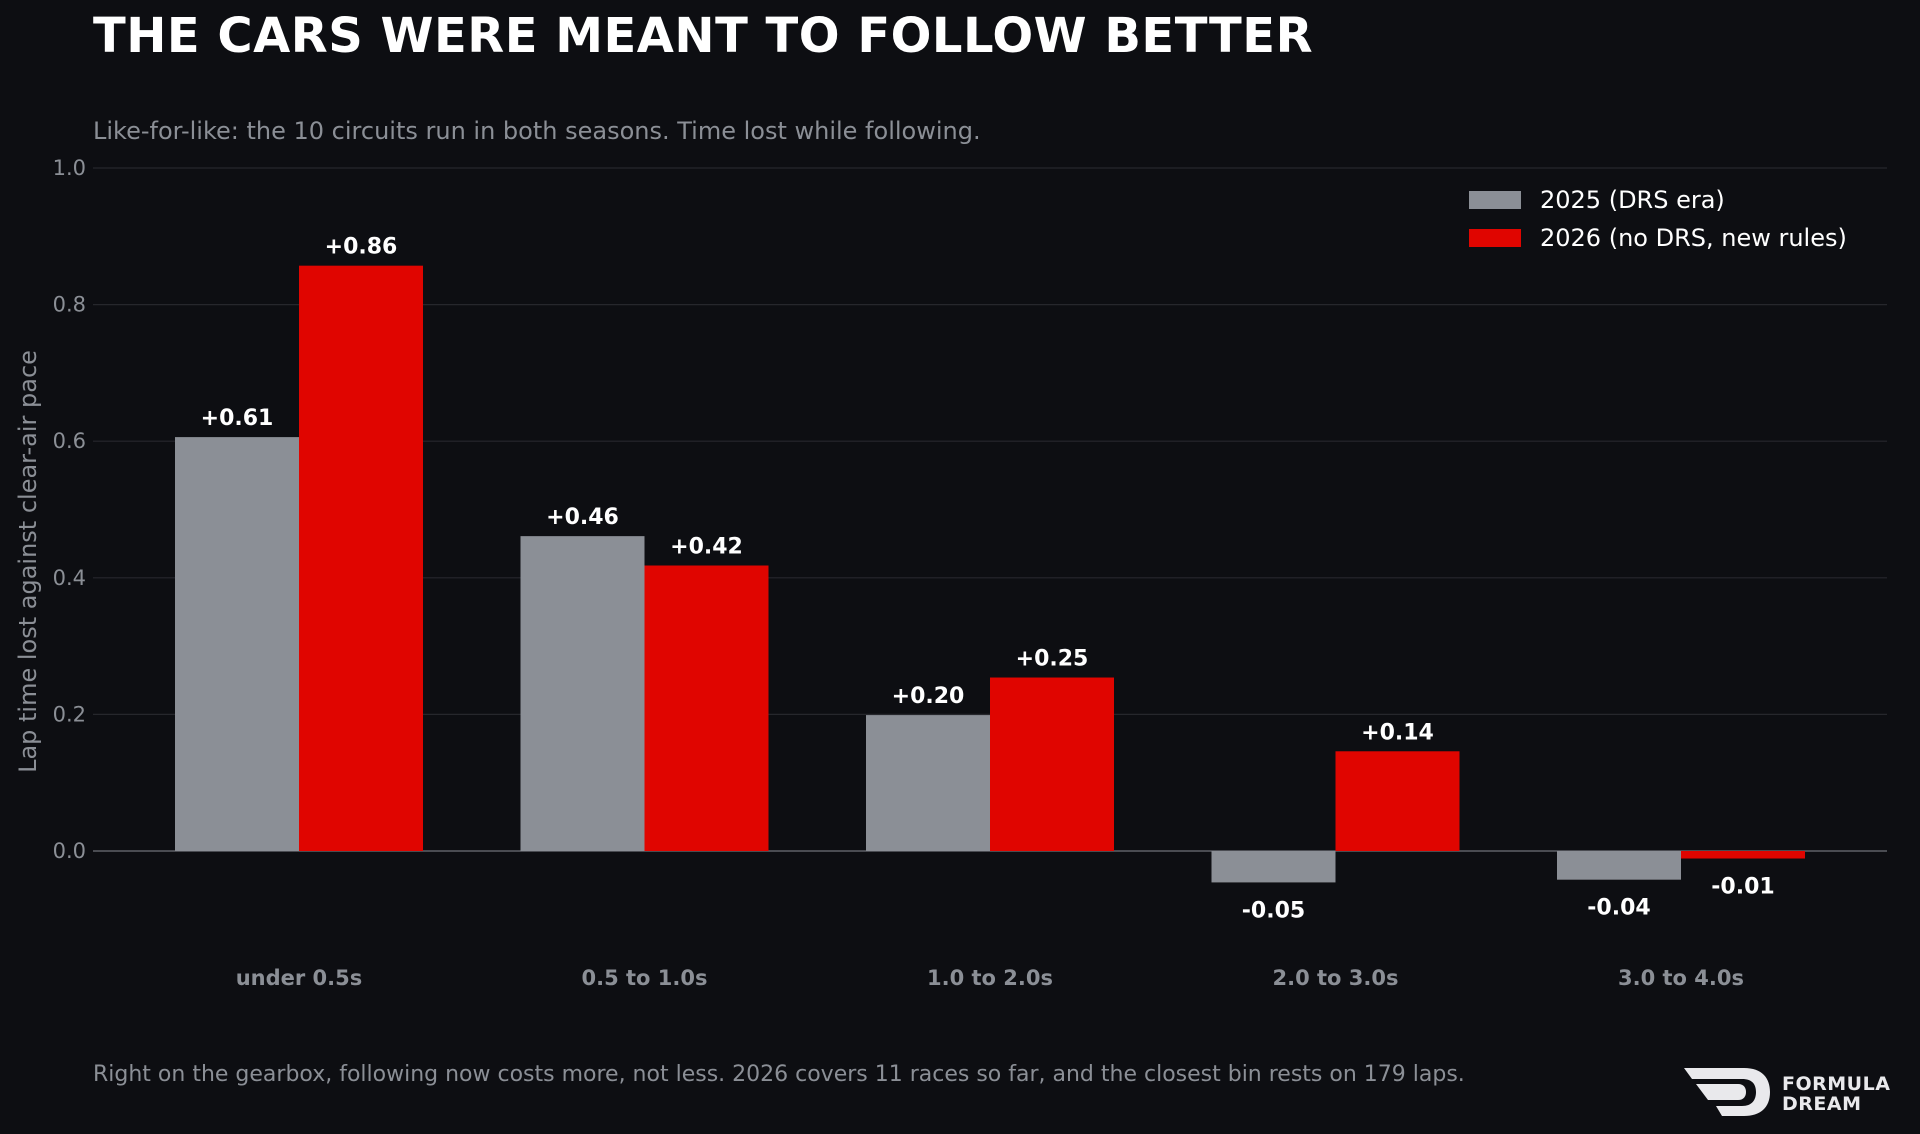 Image resolution: width=1920 pixels, height=1134 pixels. I want to click on y-axis-label: Lap time lost against clear-air pace, so click(28, 561).